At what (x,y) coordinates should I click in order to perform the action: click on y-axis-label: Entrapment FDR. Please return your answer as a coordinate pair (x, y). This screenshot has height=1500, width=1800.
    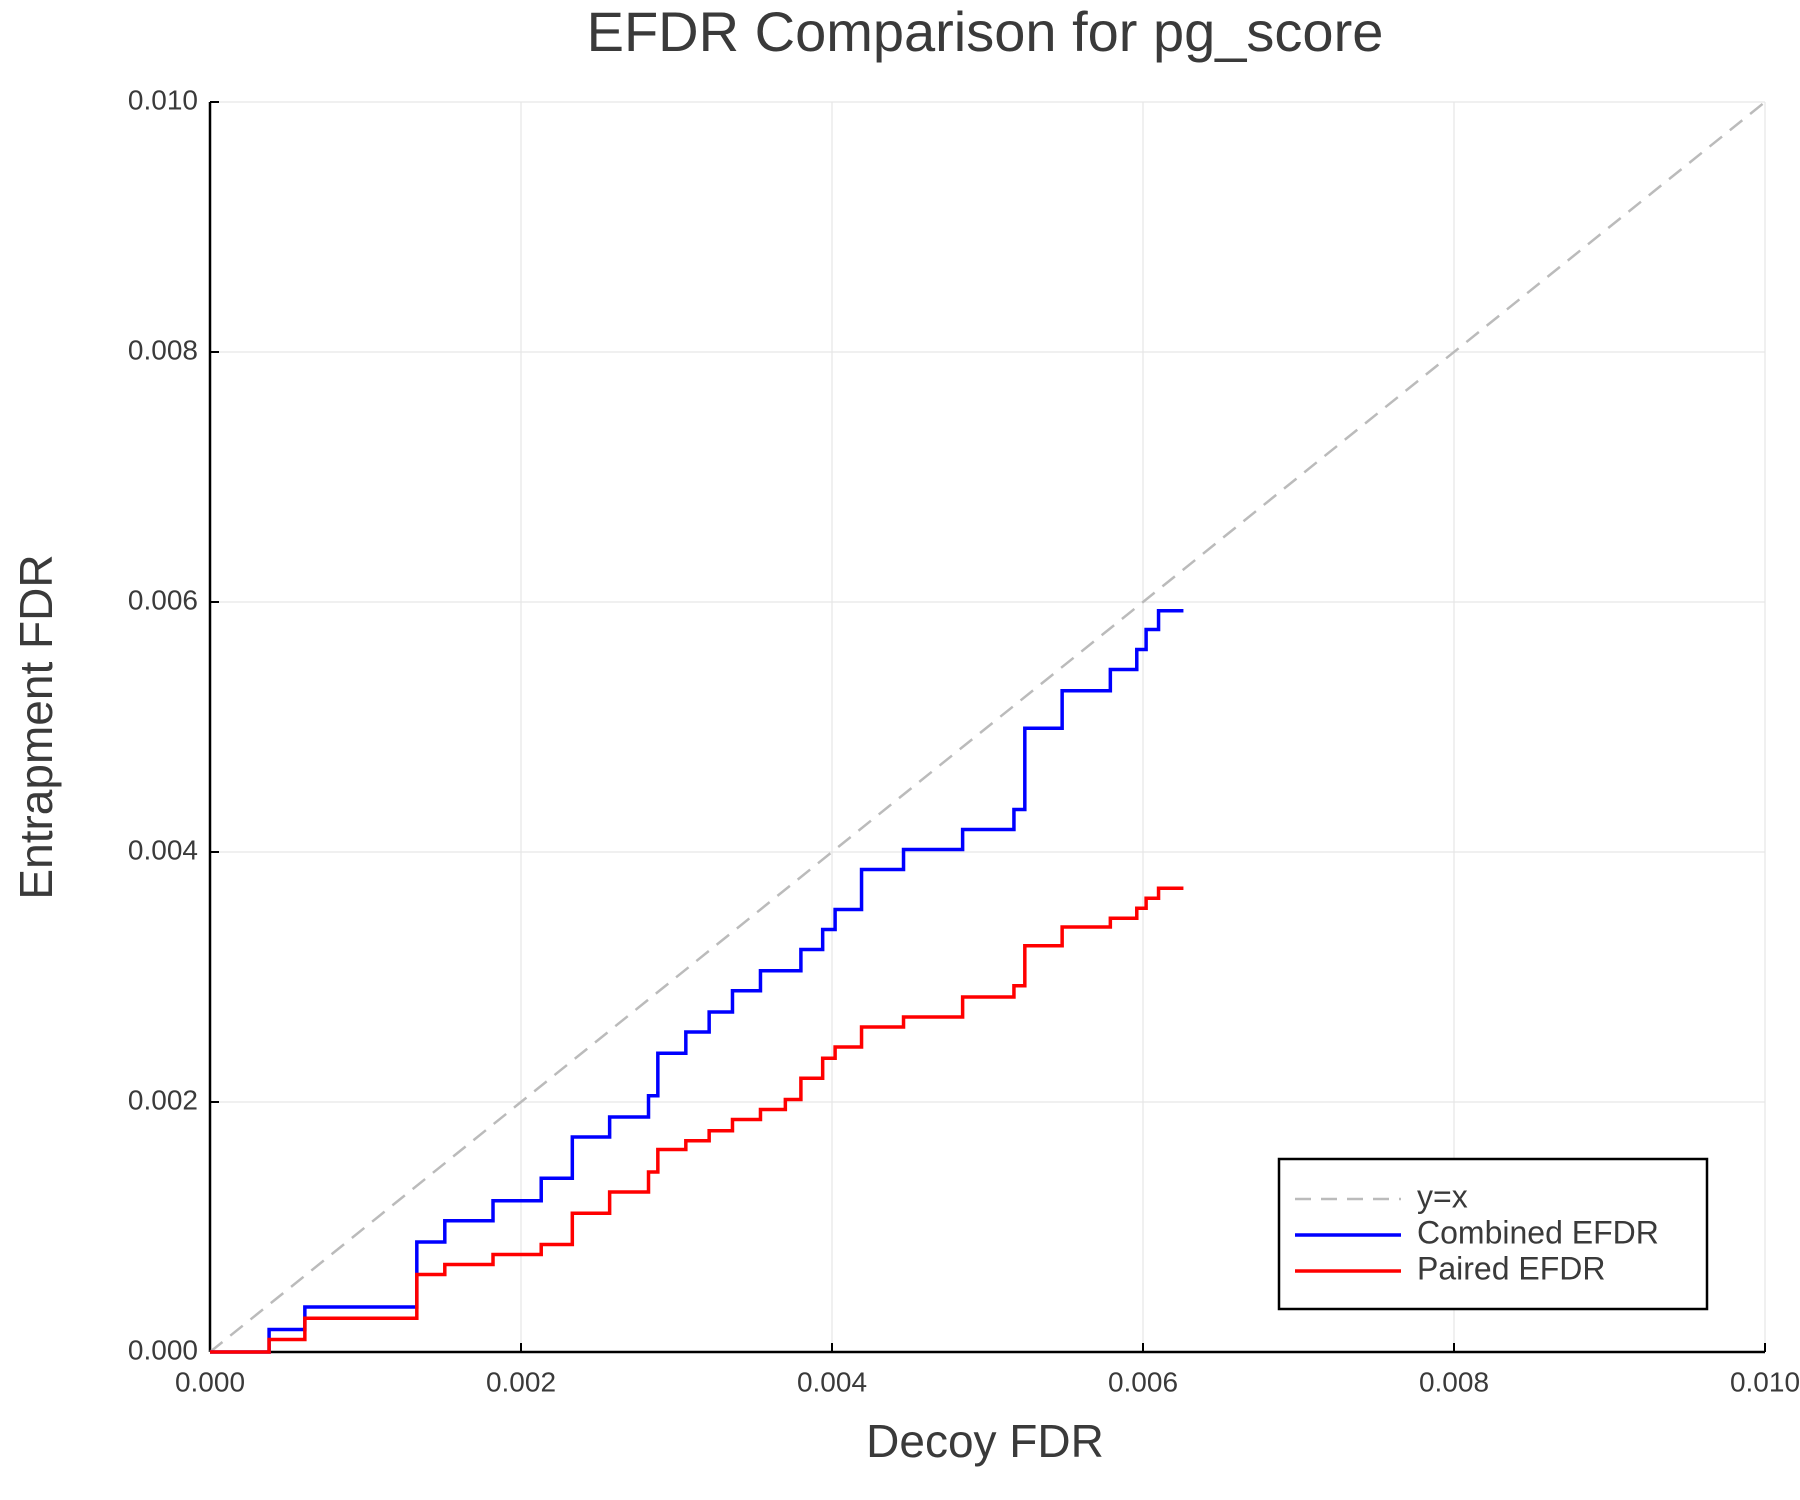
    Looking at the image, I should click on (36, 726).